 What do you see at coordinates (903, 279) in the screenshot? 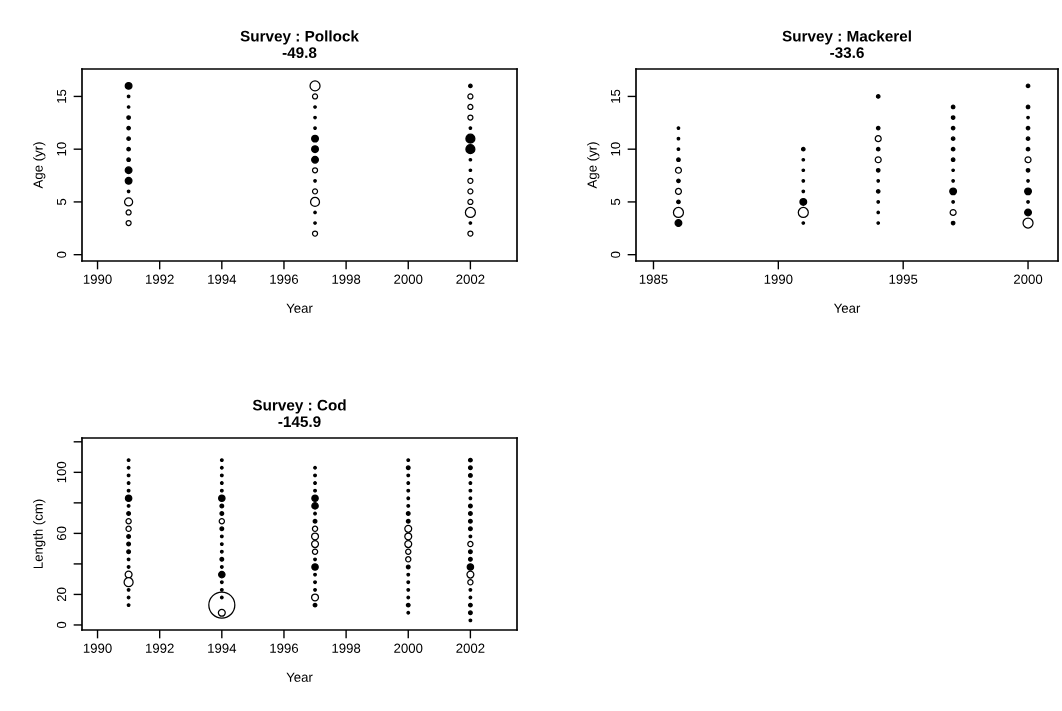
I see `x-tick-label: 1995` at bounding box center [903, 279].